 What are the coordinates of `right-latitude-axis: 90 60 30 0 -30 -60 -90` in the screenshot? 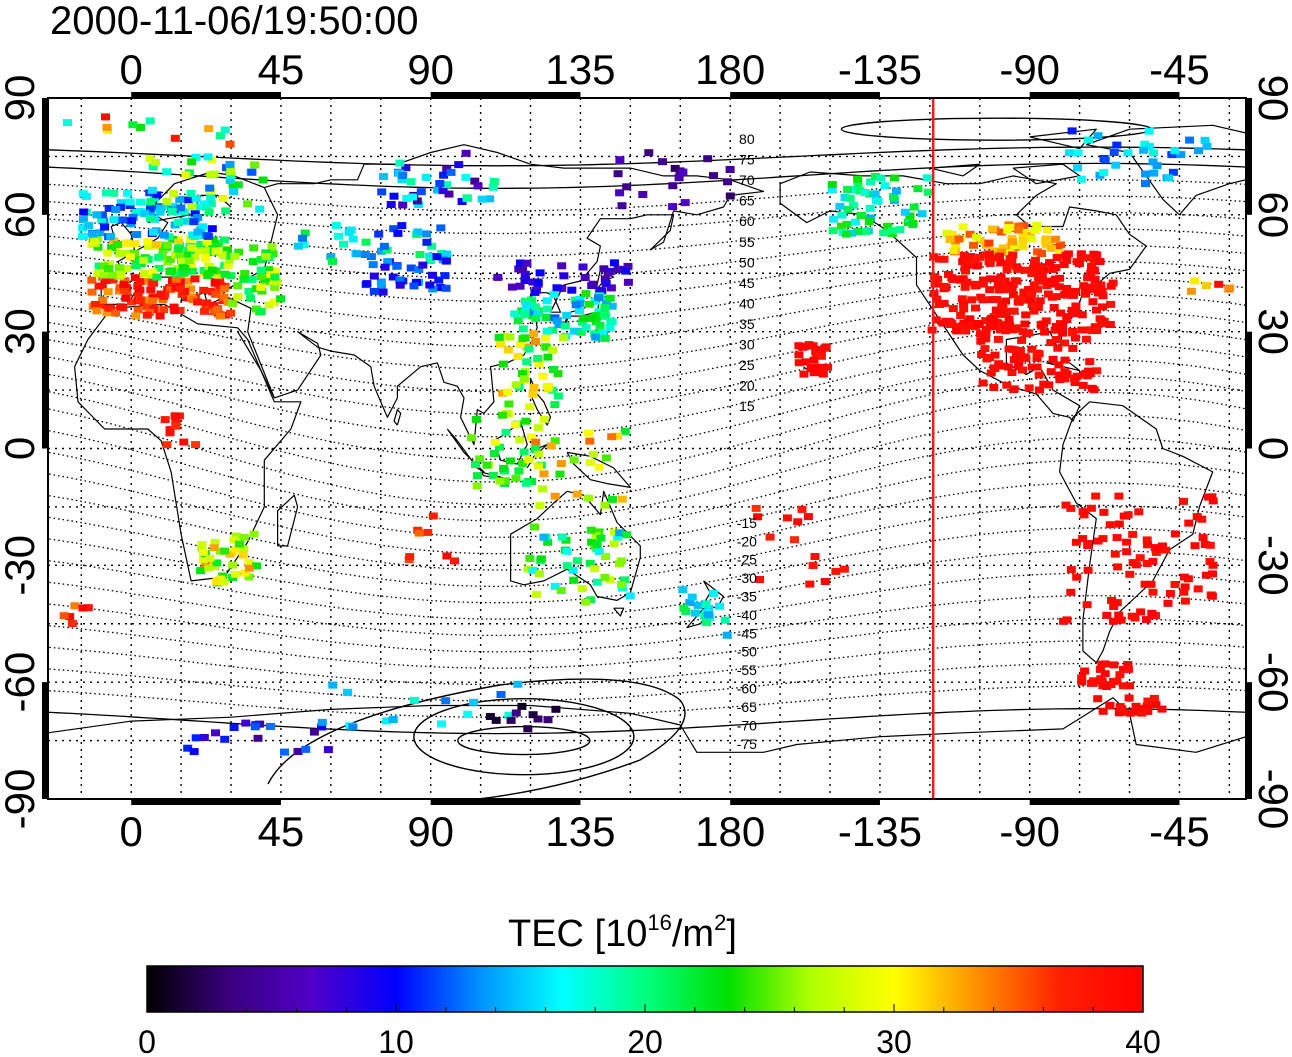 It's located at (1271, 452).